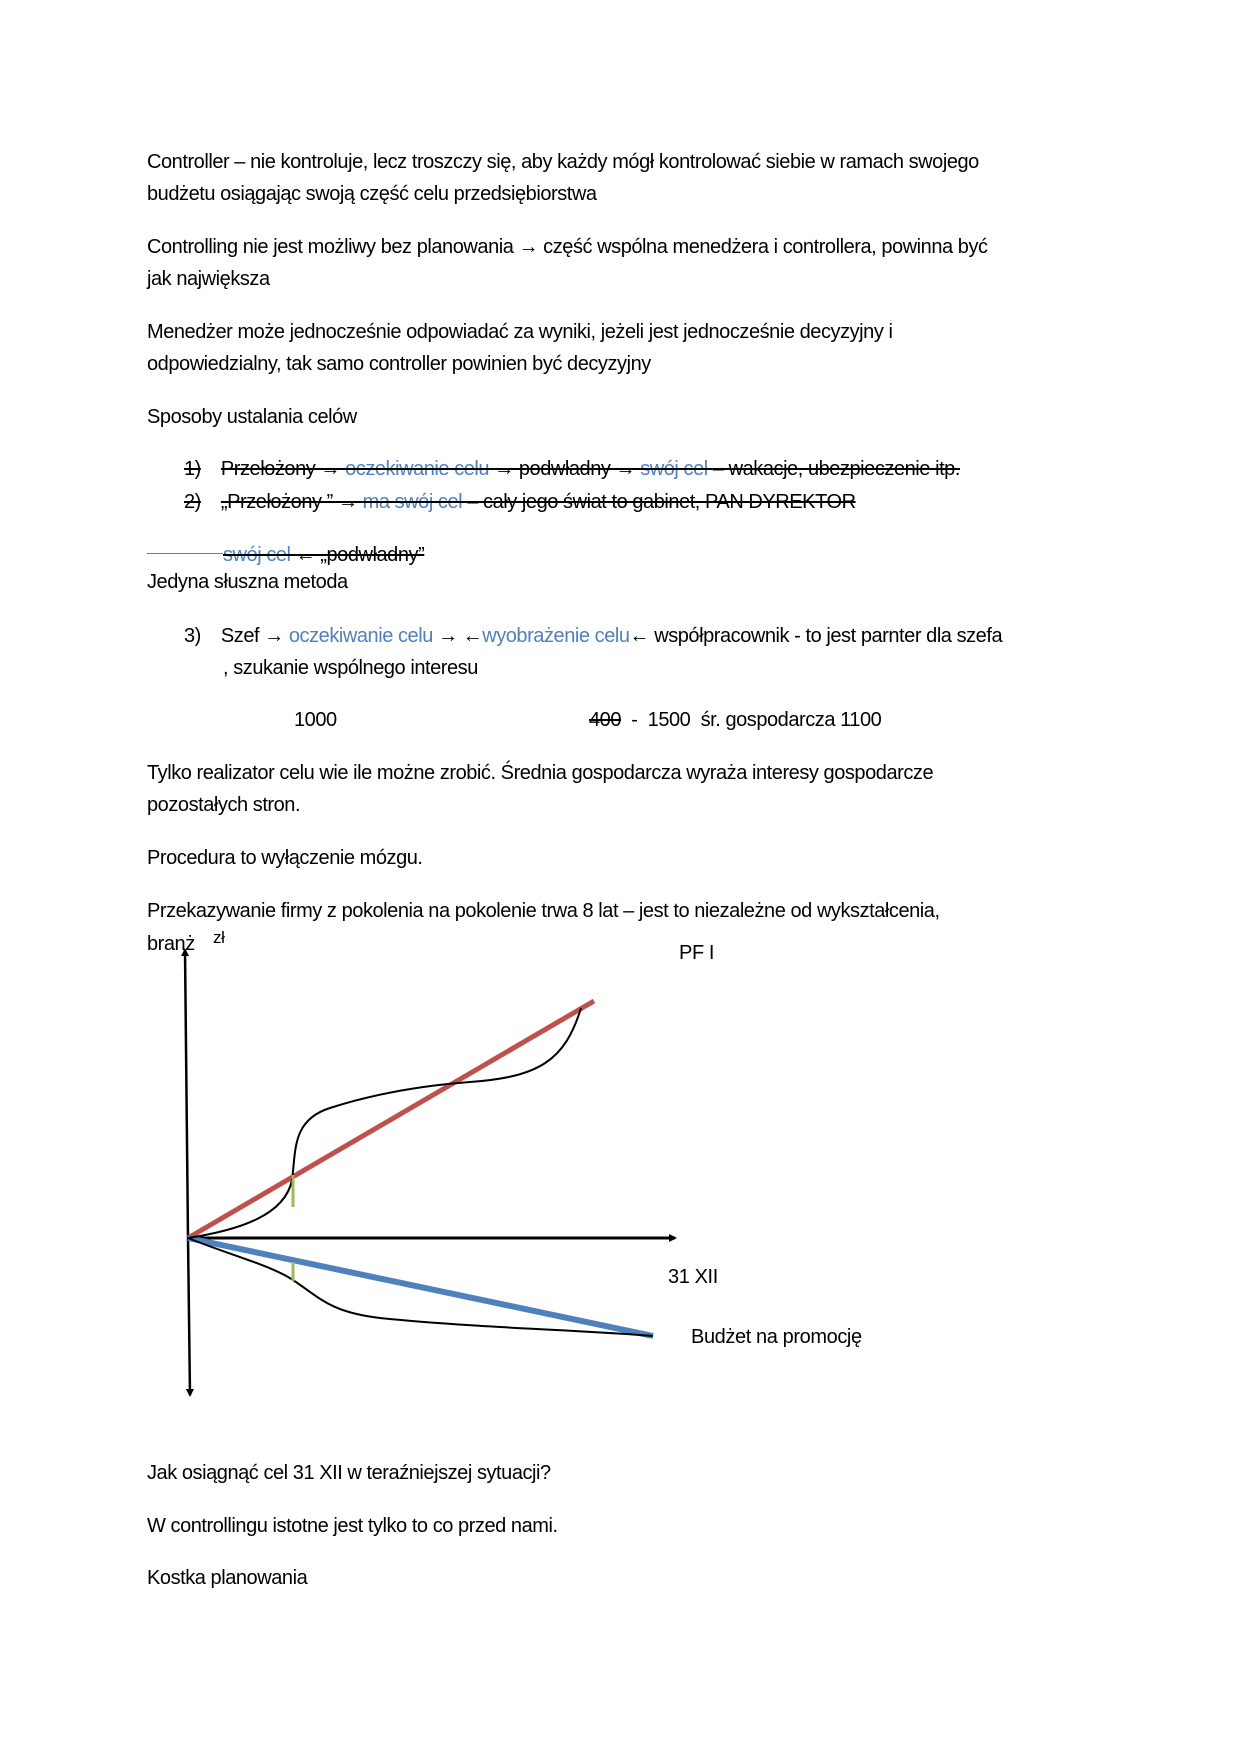 This screenshot has width=1240, height=1754. I want to click on list-number: 2), so click(192, 502).